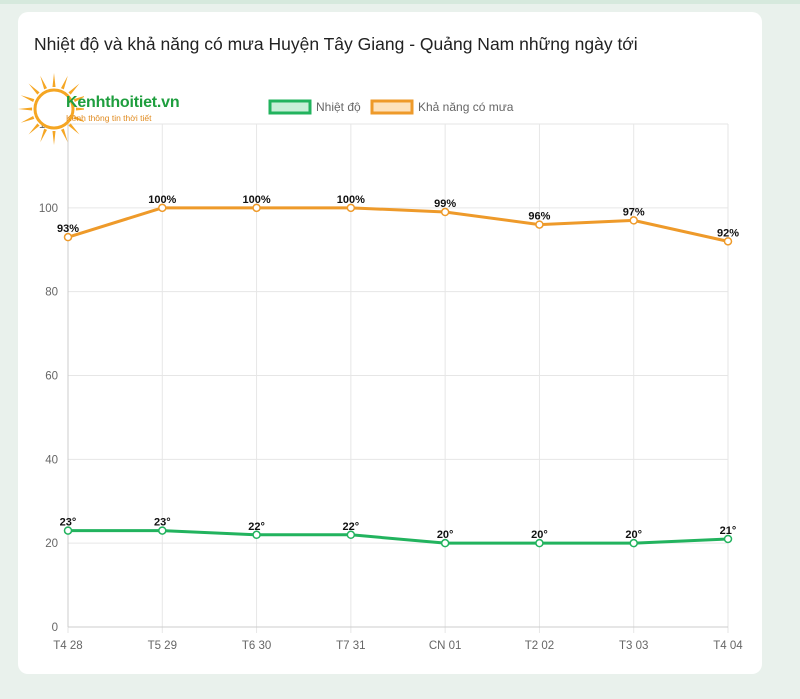 The height and width of the screenshot is (699, 800). Describe the element at coordinates (445, 646) in the screenshot. I see `x-tick-label: CN 01` at that location.